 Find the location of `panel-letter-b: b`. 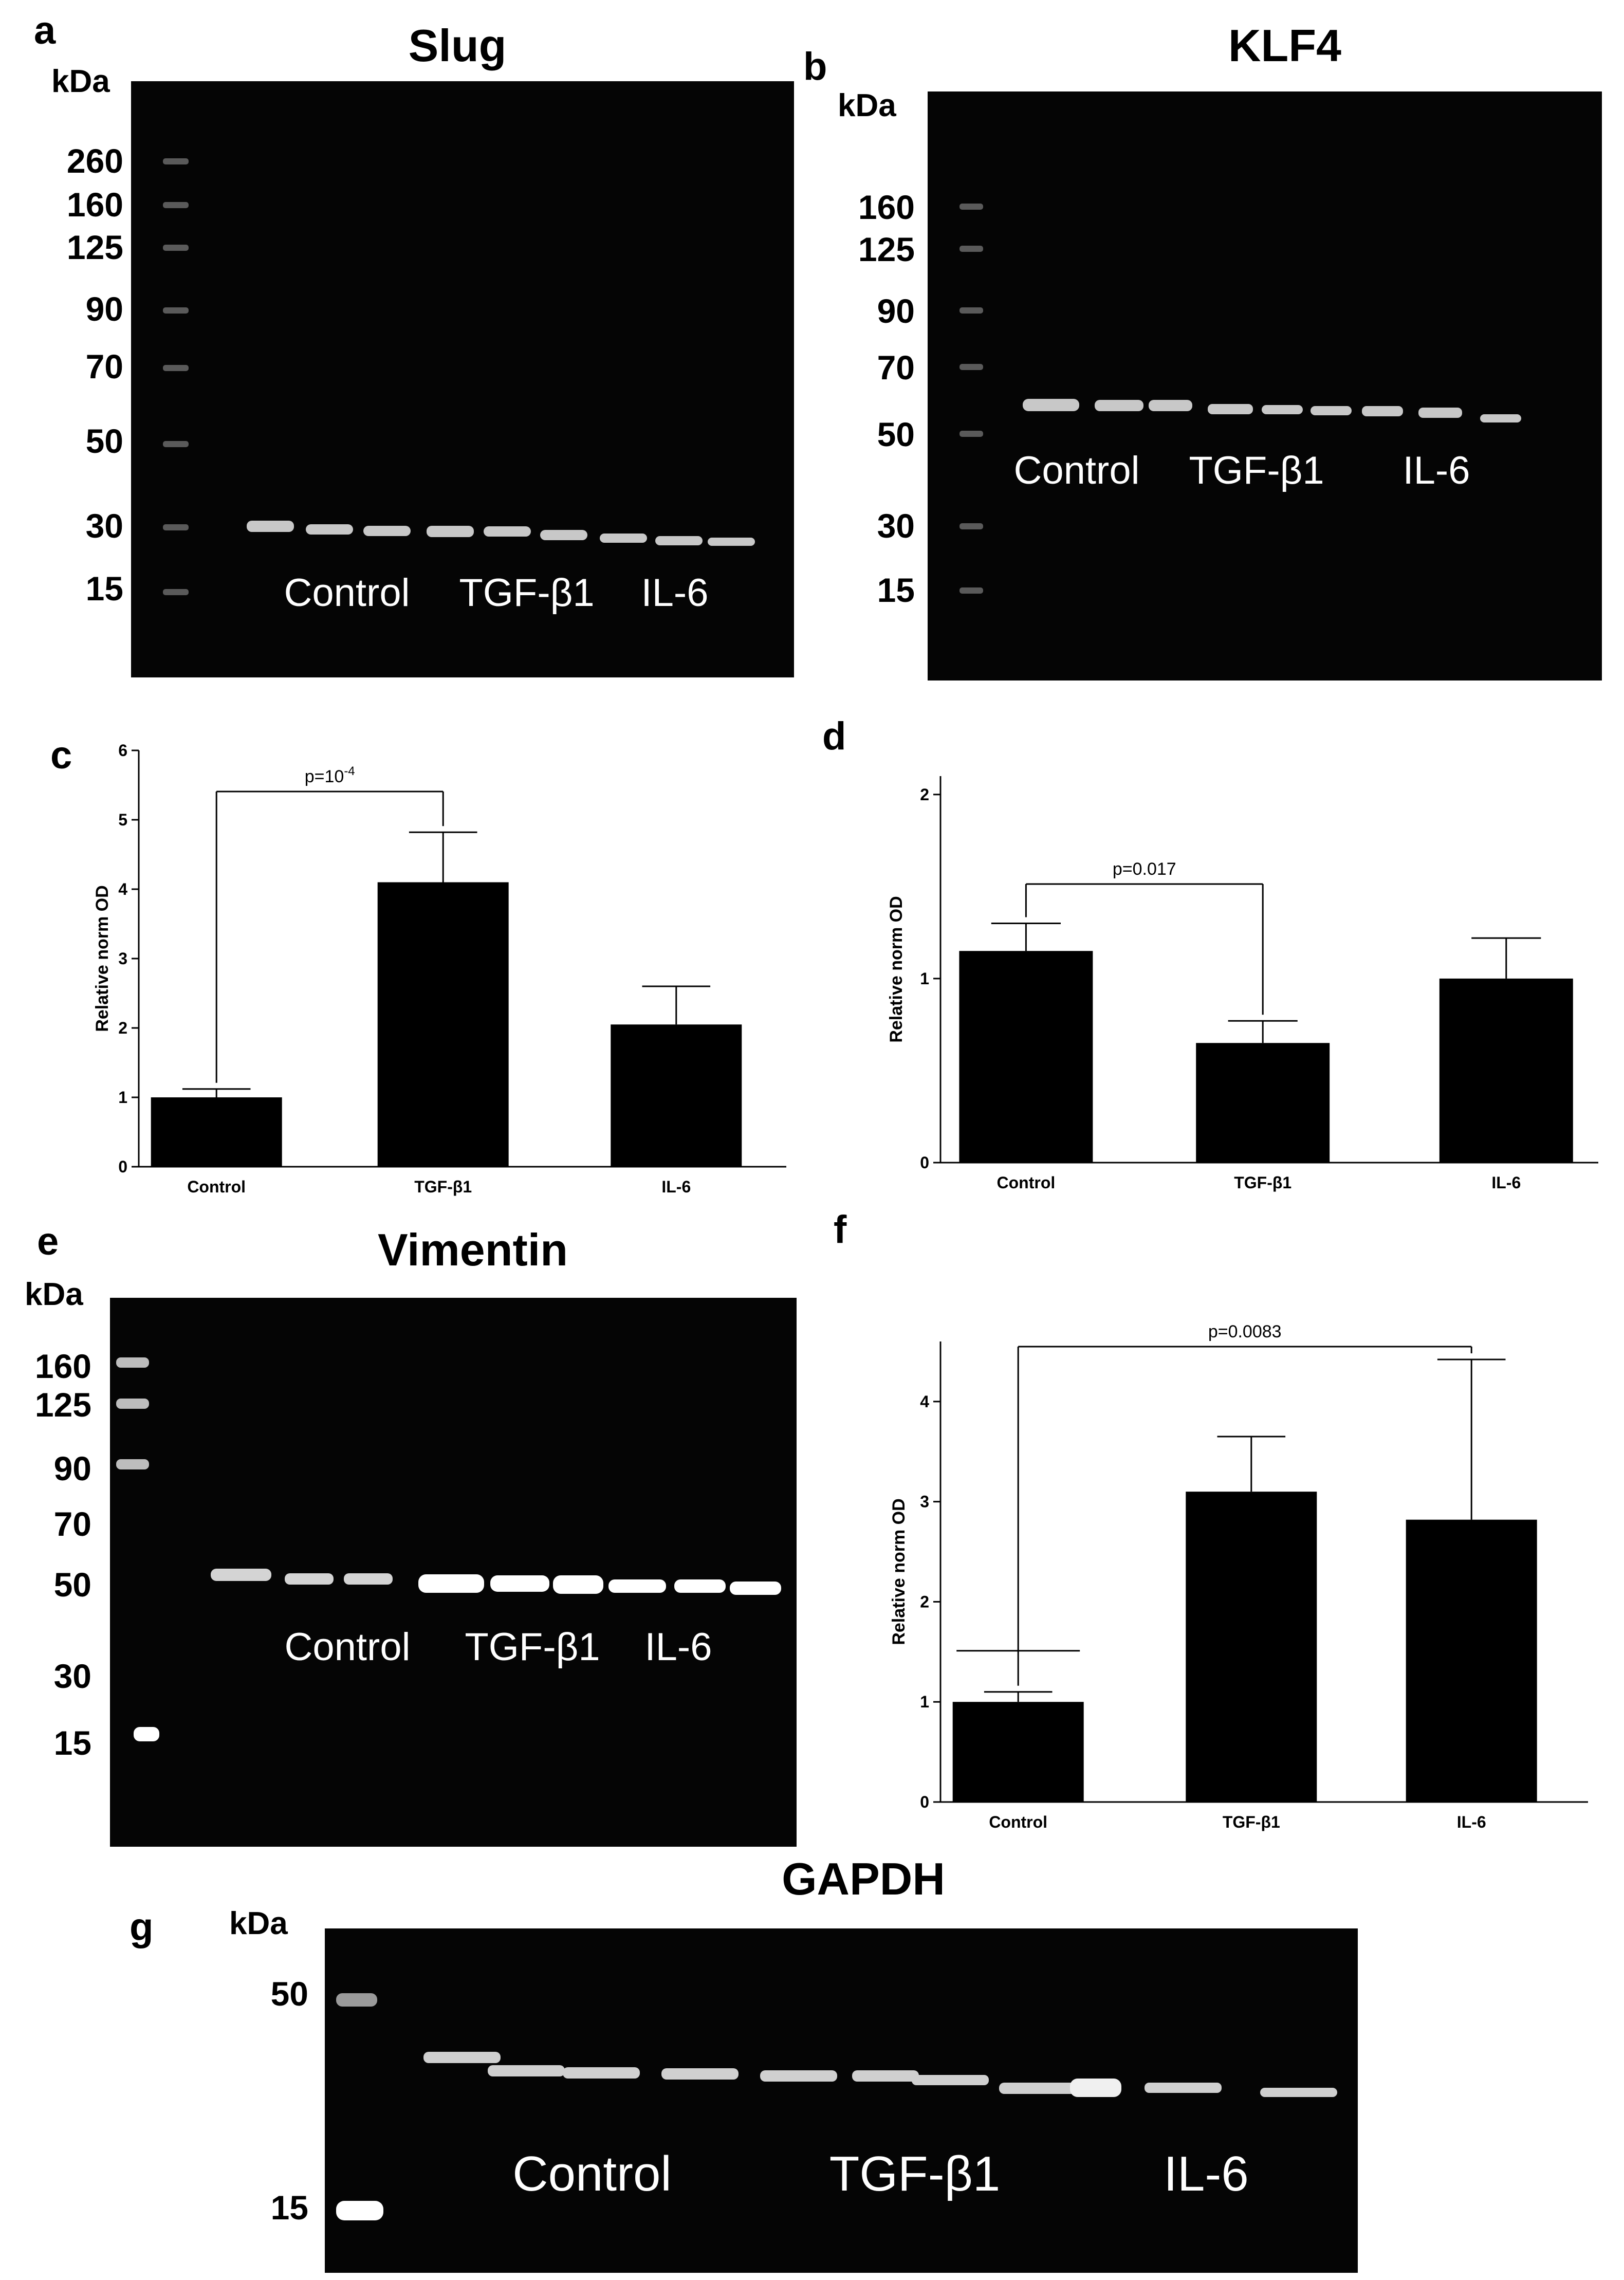

panel-letter-b: b is located at coordinates (815, 66).